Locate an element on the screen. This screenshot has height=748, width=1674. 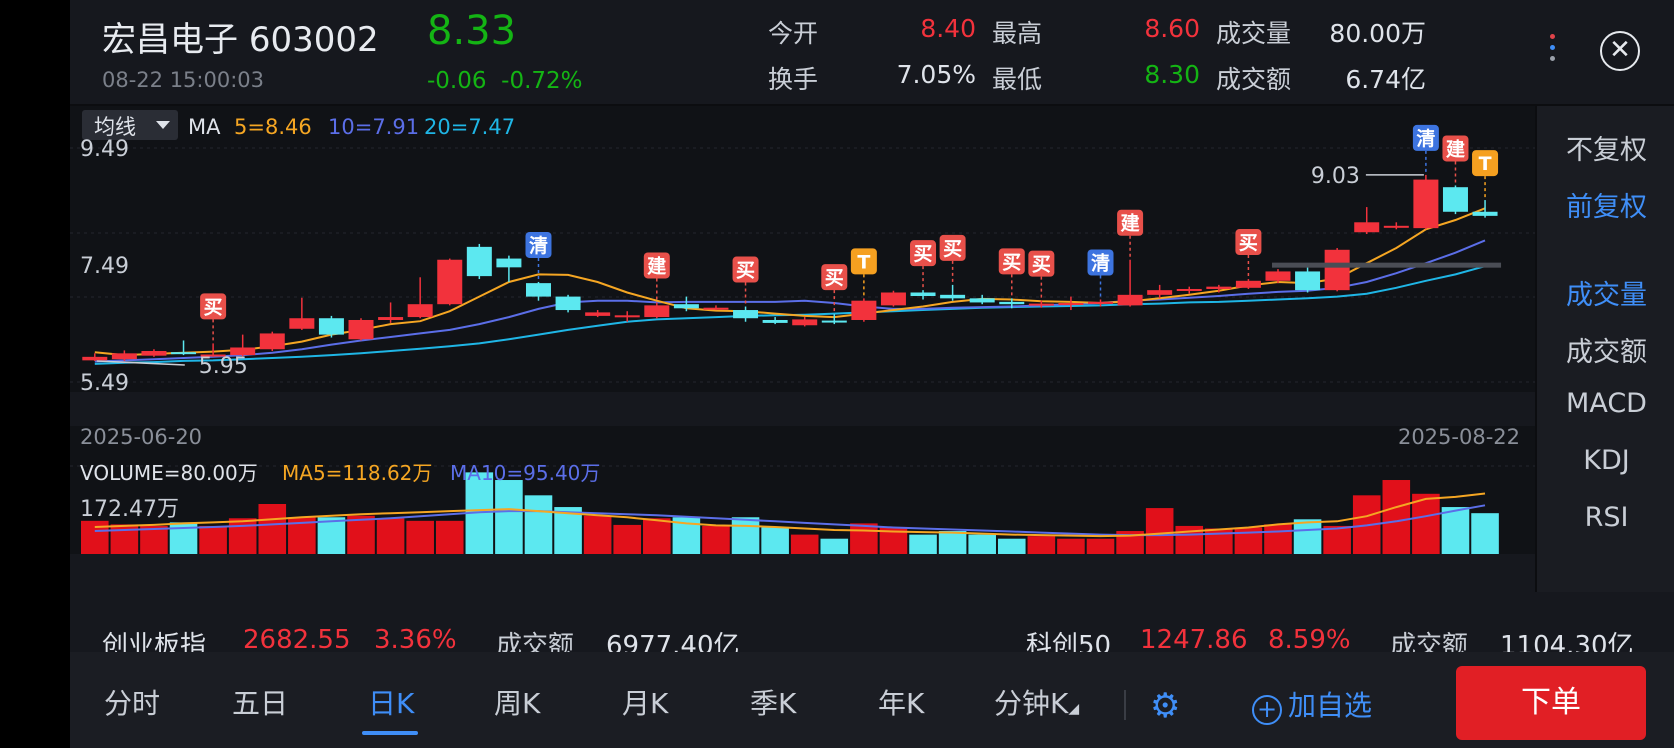
quote-value-volume: 80.00万 is located at coordinates (1377, 33).